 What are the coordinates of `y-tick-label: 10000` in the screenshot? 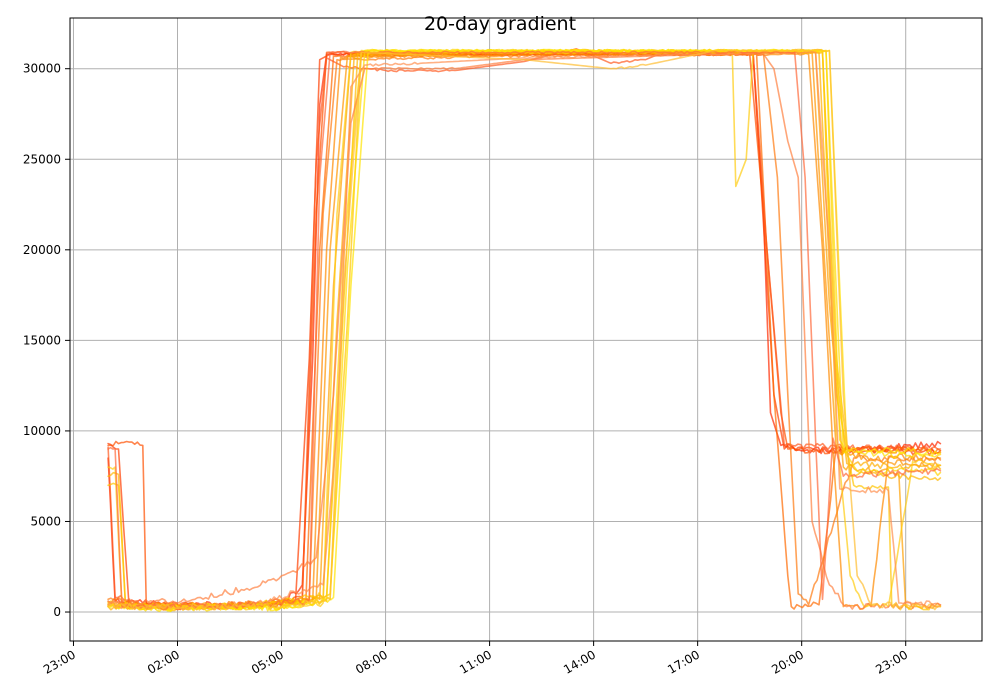 It's located at (42, 431).